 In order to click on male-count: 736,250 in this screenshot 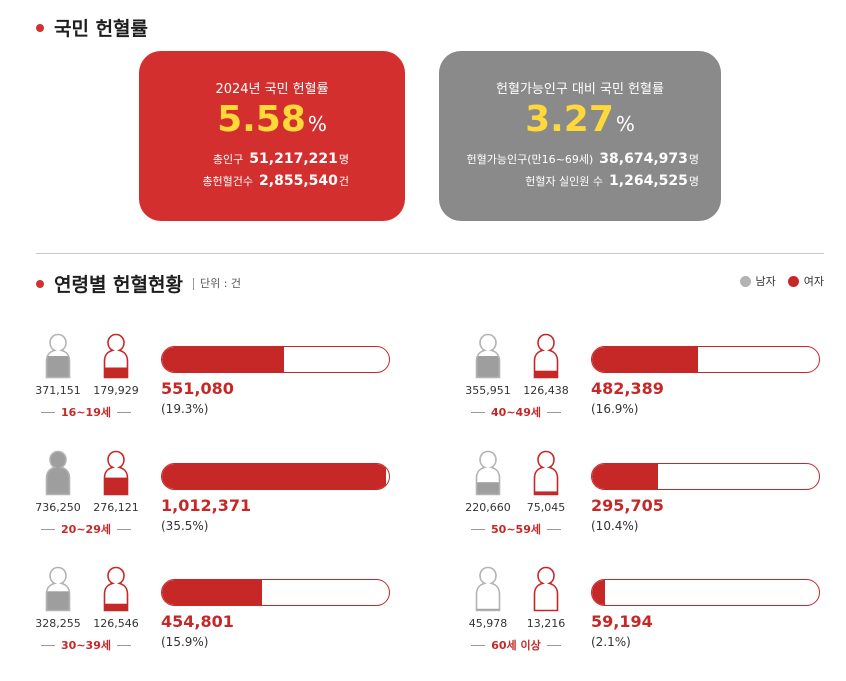, I will do `click(58, 507)`.